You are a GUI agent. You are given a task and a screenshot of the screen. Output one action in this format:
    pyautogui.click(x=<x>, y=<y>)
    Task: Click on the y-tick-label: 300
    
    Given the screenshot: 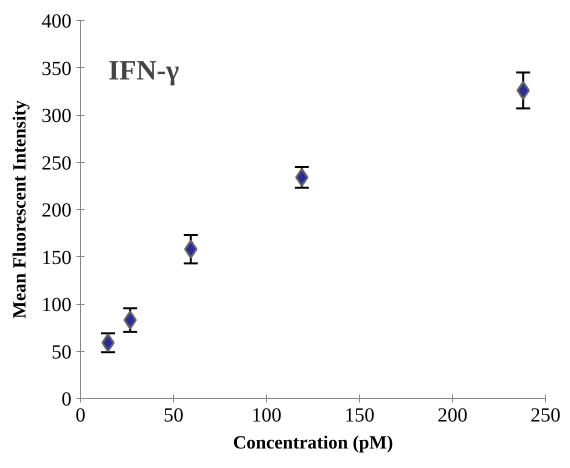 What is the action you would take?
    pyautogui.click(x=57, y=116)
    